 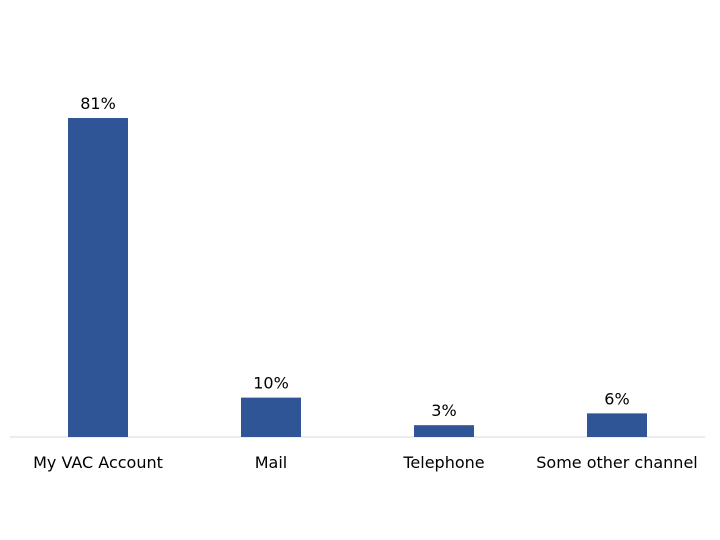 What do you see at coordinates (616, 398) in the screenshot?
I see `data-label: 6%` at bounding box center [616, 398].